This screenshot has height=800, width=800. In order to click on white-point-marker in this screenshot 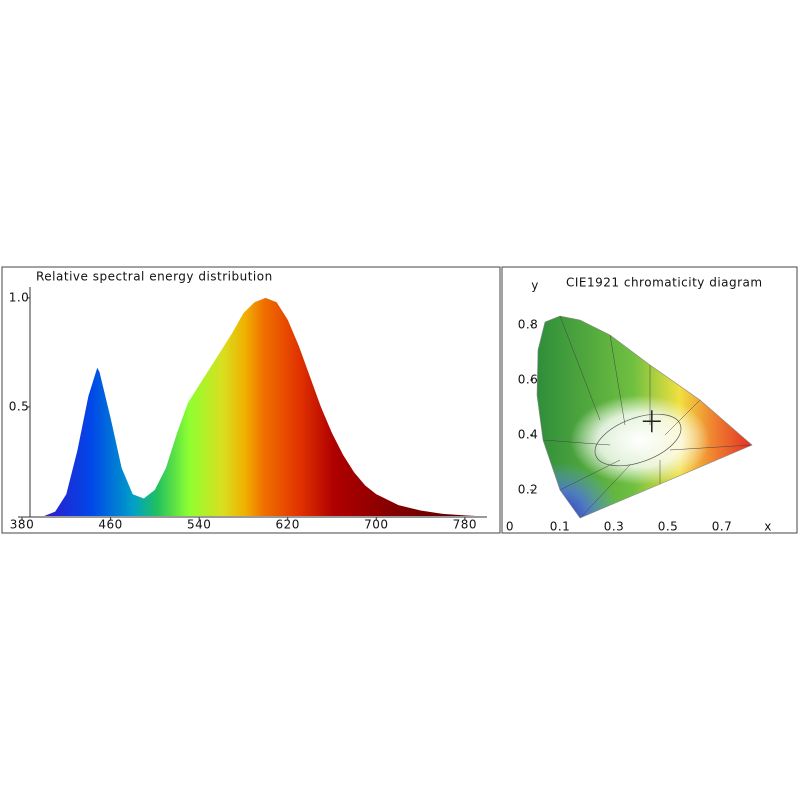, I will do `click(651, 421)`.